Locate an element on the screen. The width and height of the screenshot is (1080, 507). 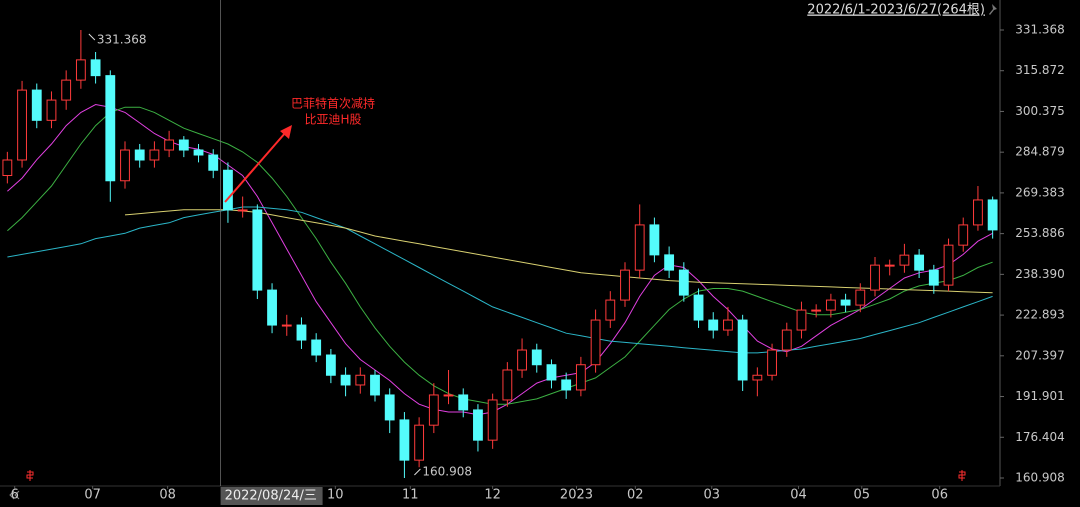
pin-icon is located at coordinates (993, 9).